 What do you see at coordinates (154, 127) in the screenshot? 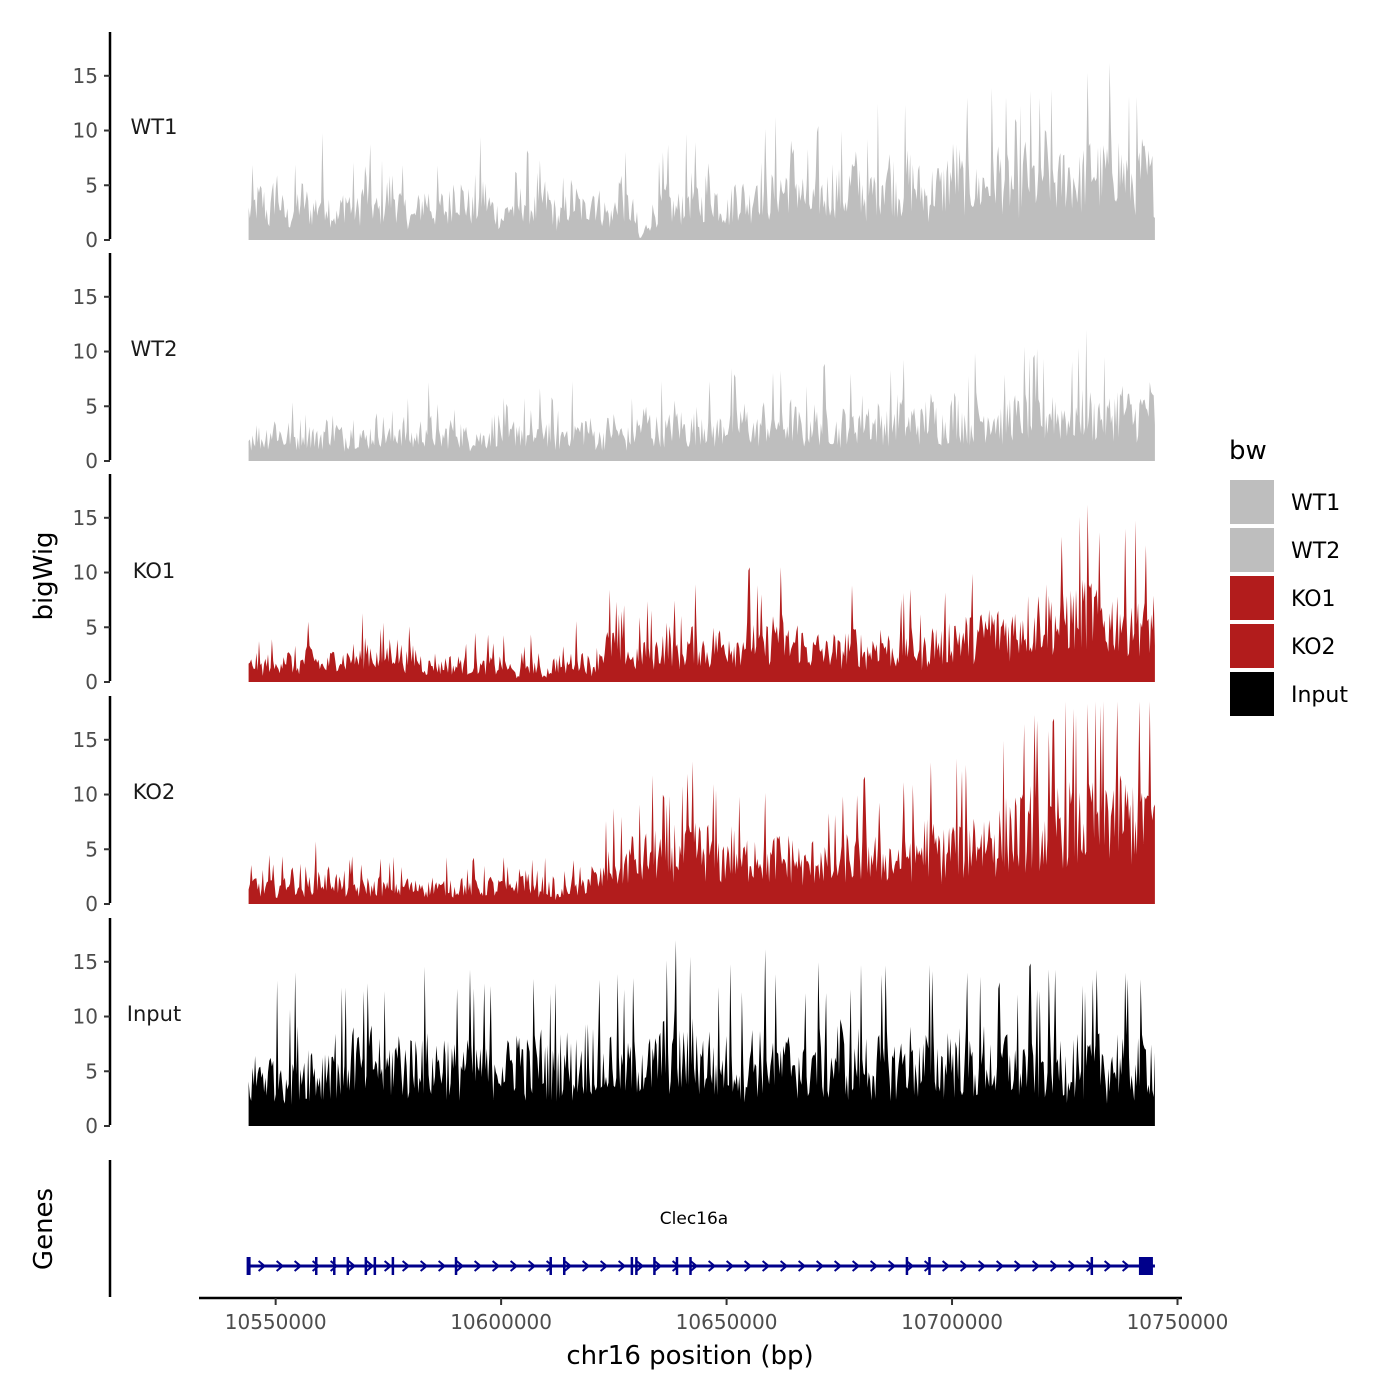
I see `track-label-wt1: WT1` at bounding box center [154, 127].